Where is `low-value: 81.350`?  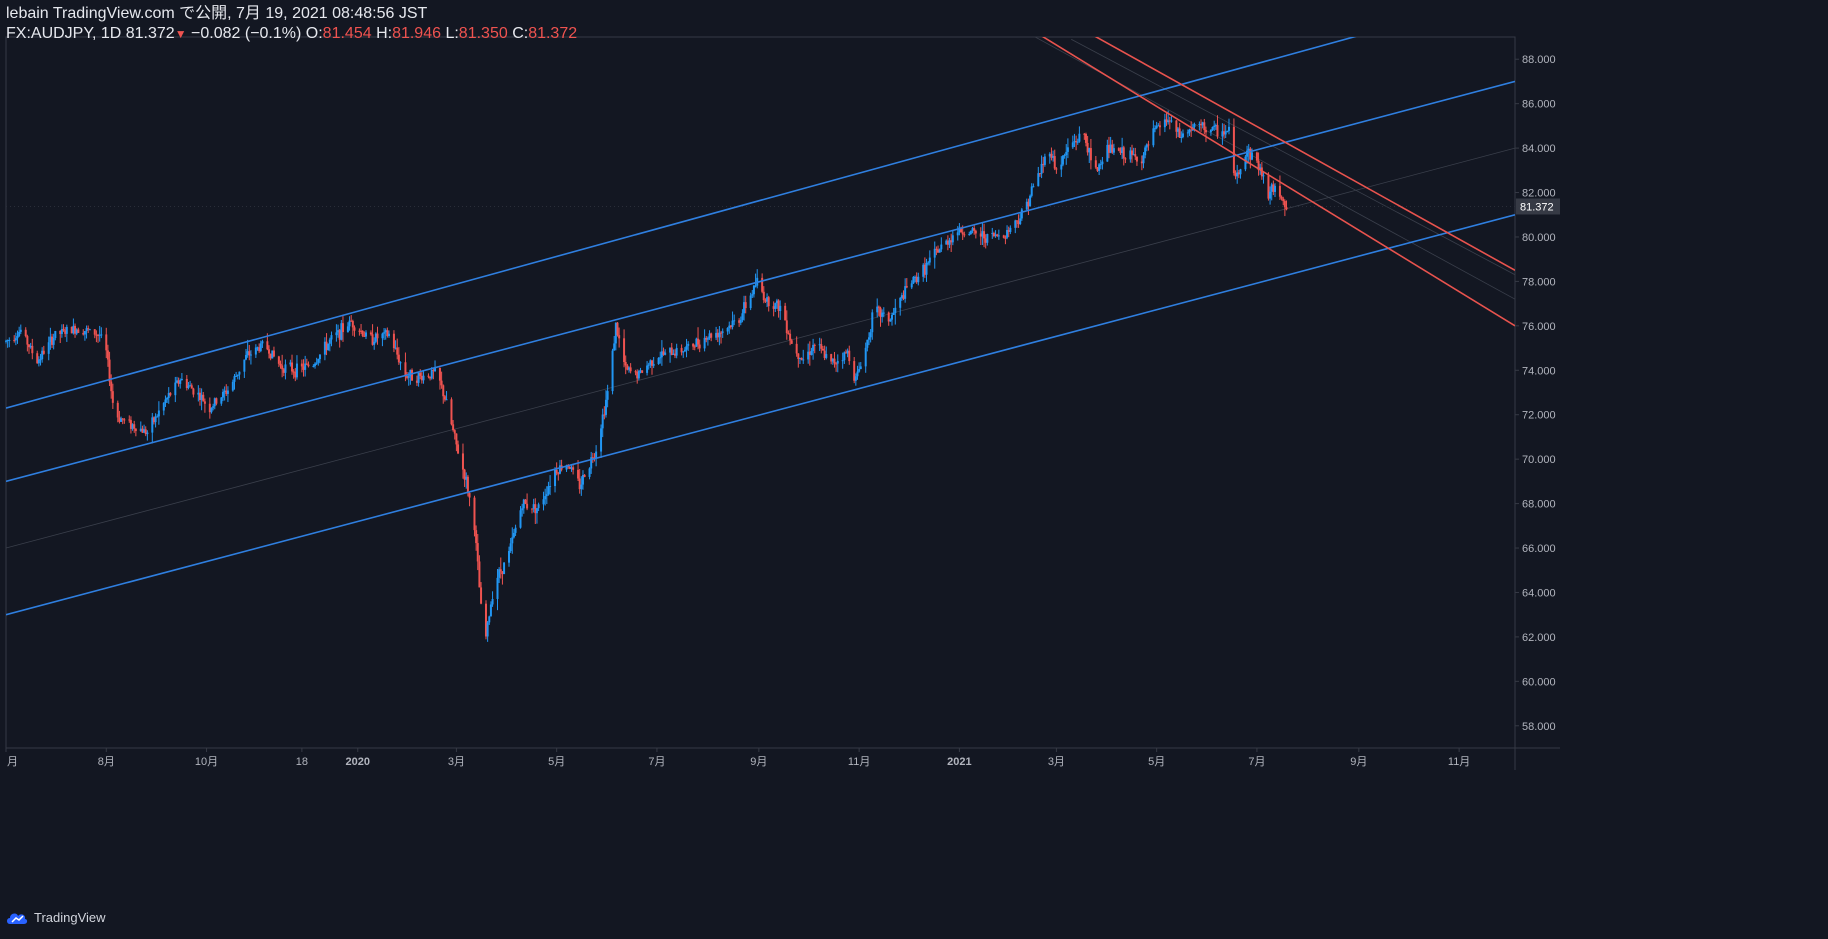 low-value: 81.350 is located at coordinates (483, 33).